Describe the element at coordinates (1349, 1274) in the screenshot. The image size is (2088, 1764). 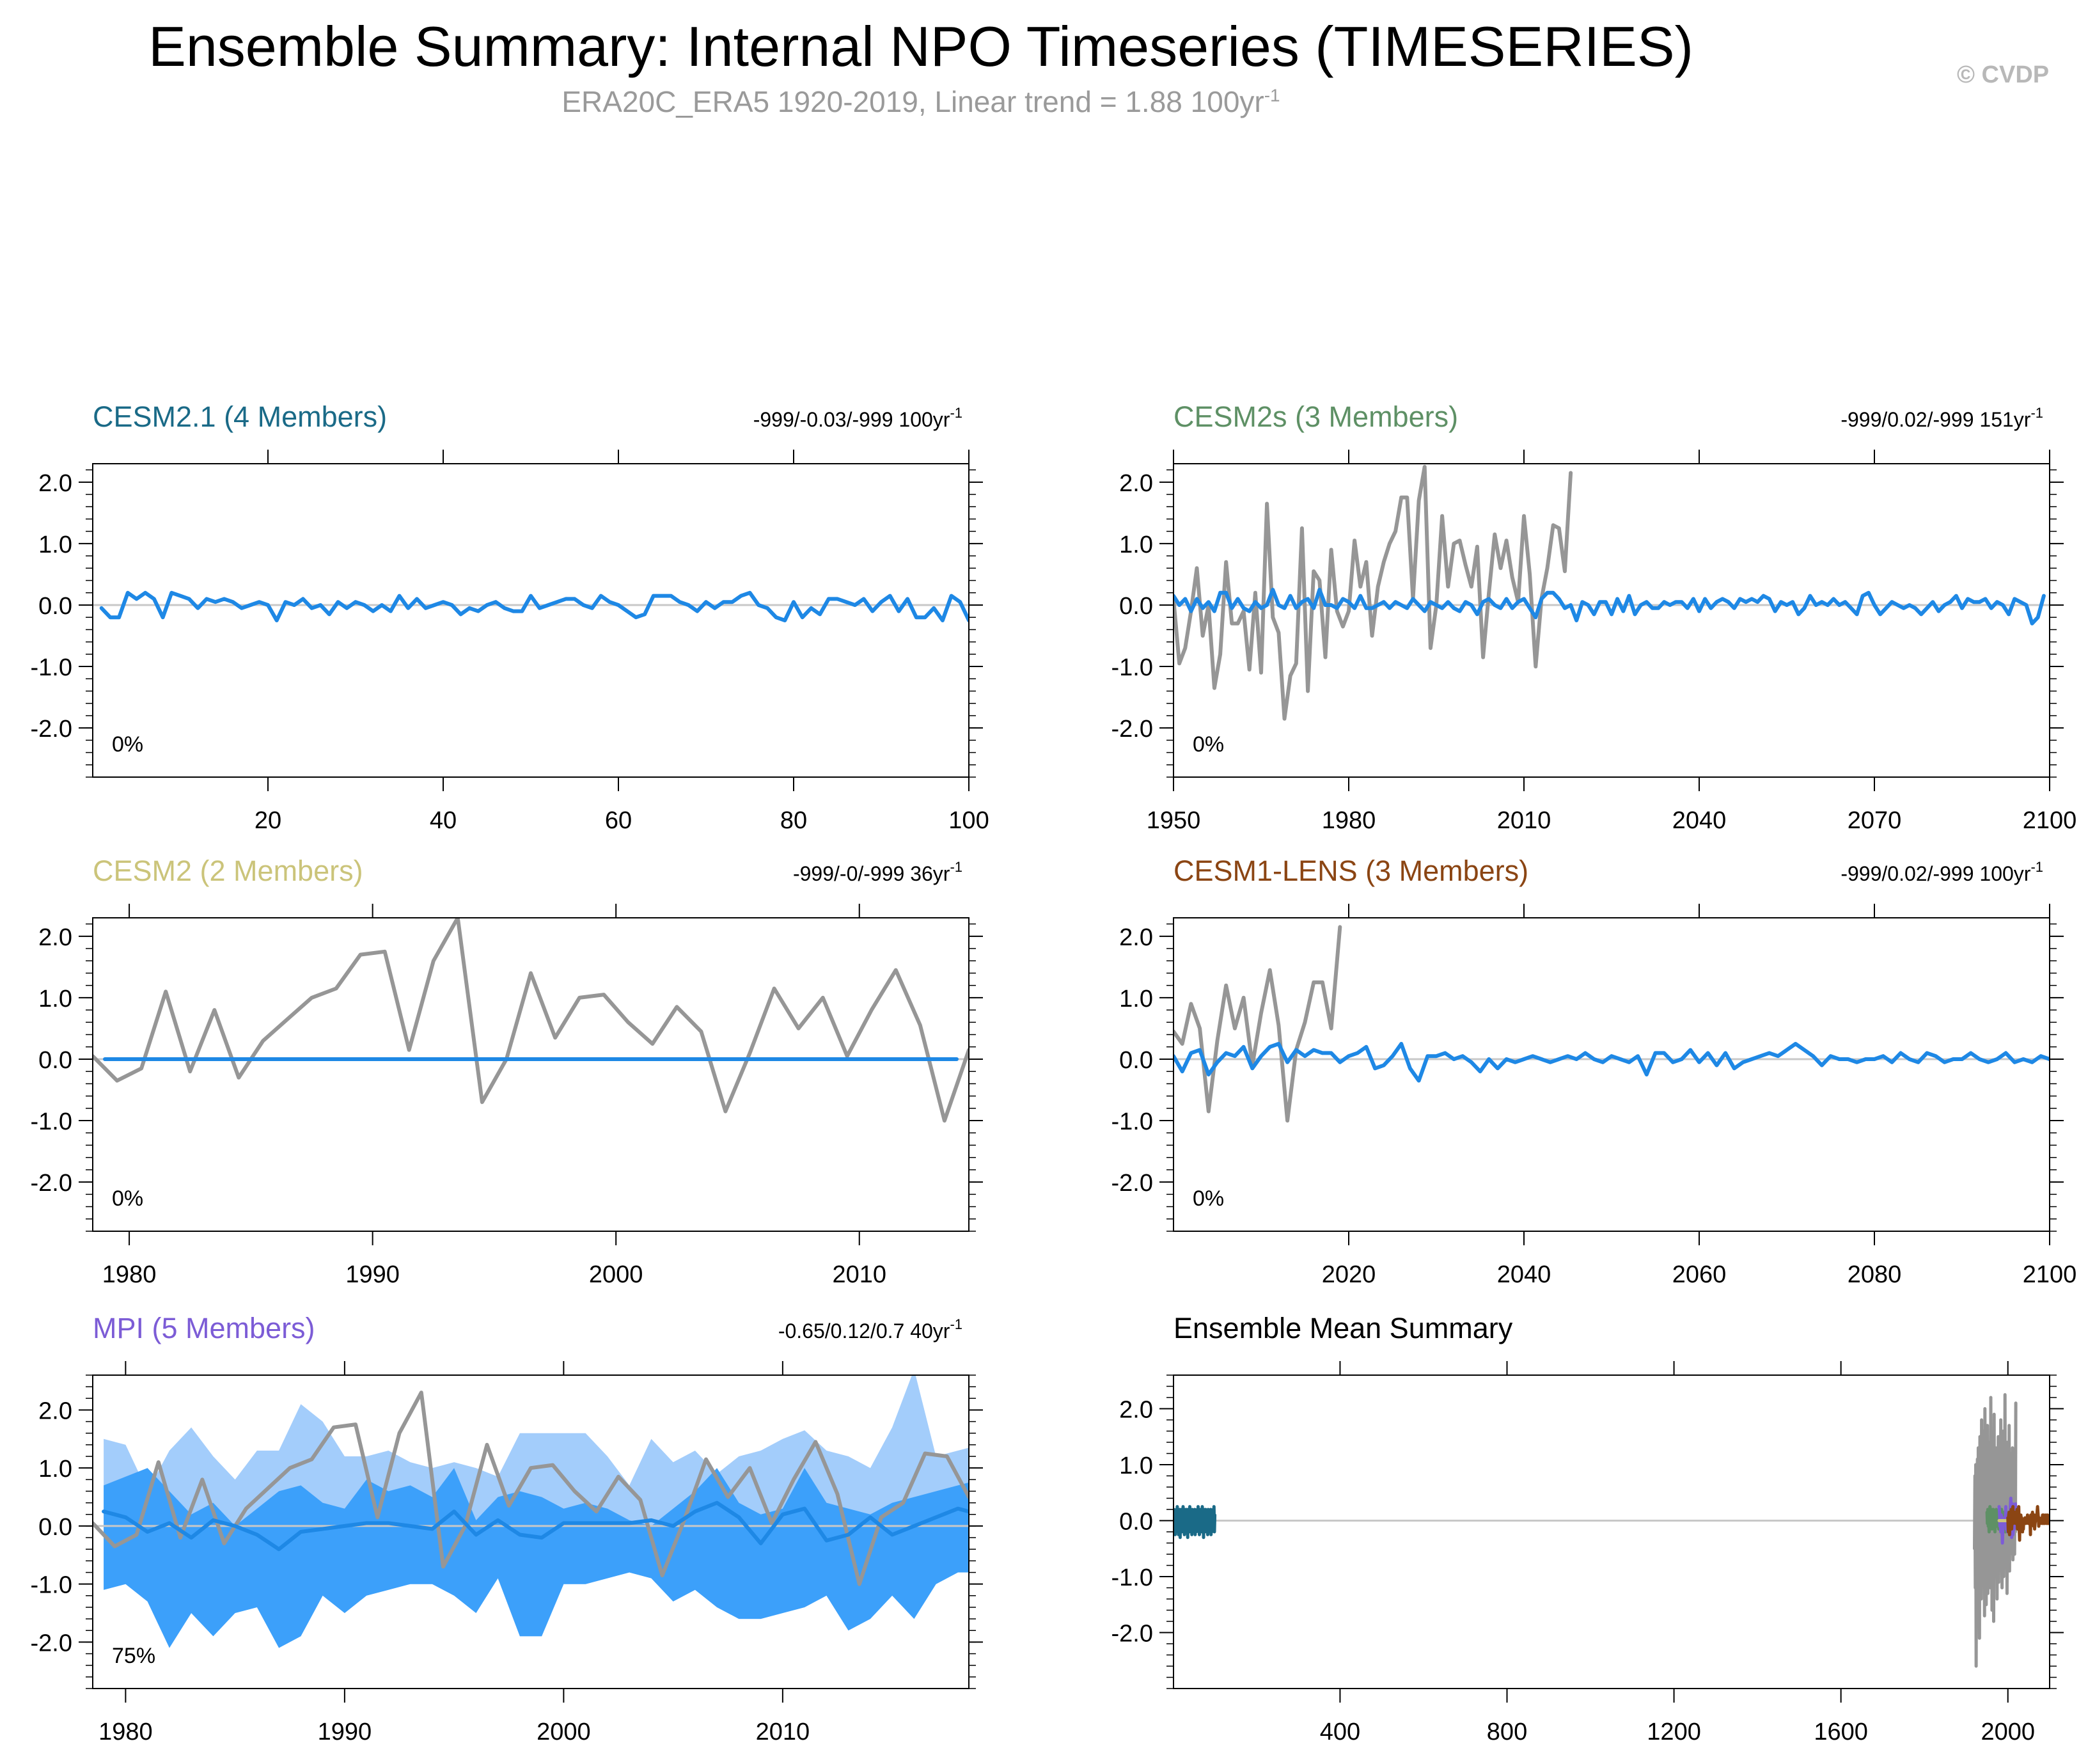
I see `x-tick-label: 2020` at that location.